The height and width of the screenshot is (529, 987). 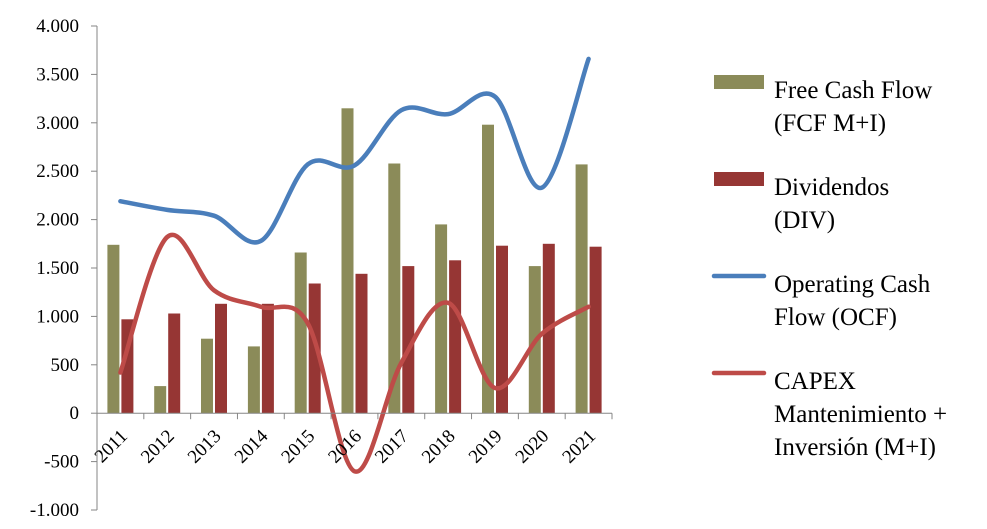 What do you see at coordinates (486, 447) in the screenshot?
I see `x-tick-label: 2019` at bounding box center [486, 447].